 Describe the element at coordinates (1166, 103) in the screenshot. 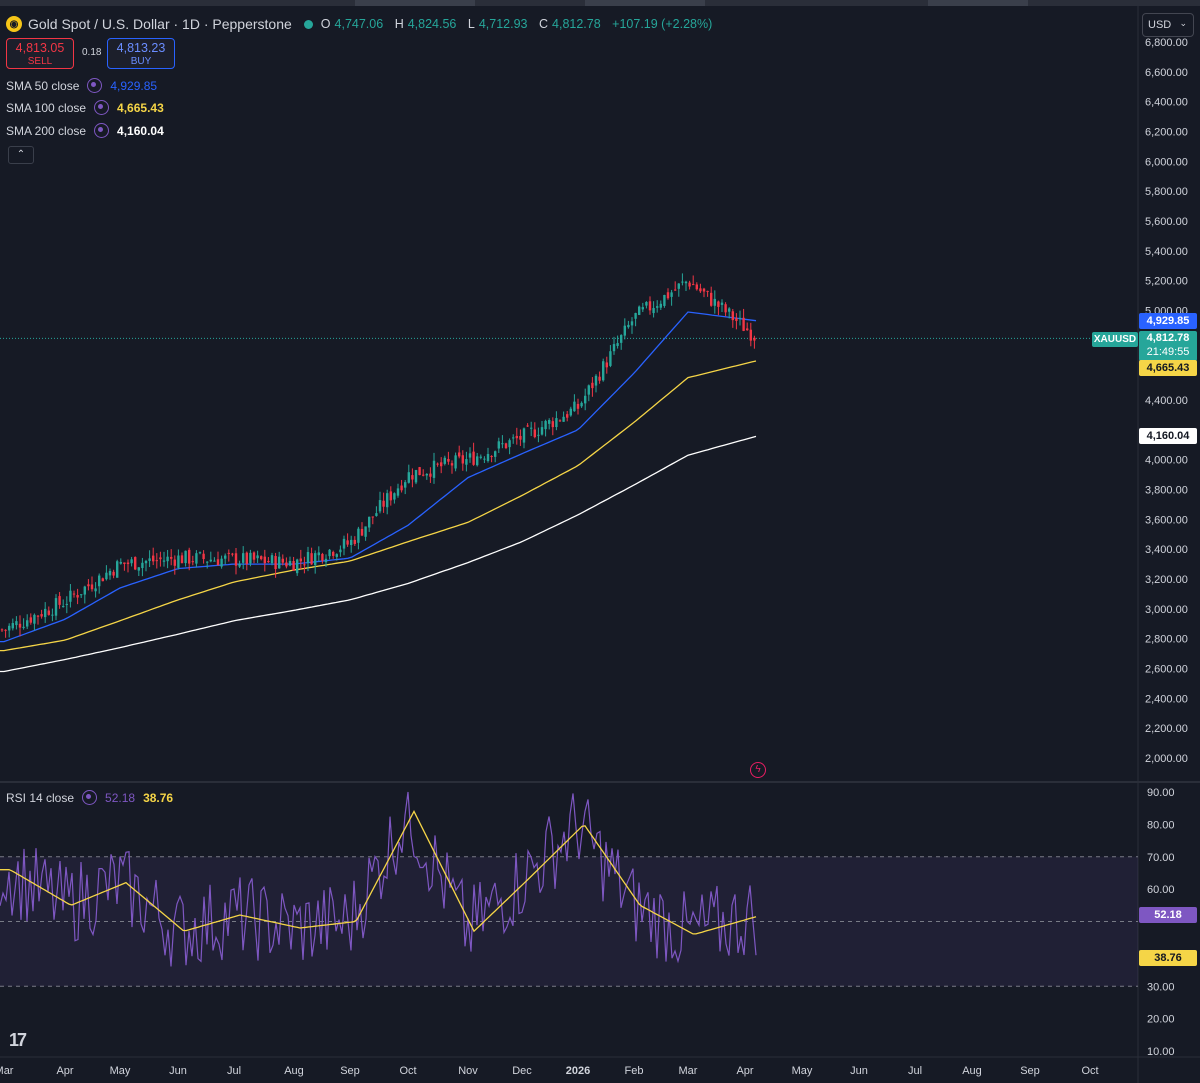

I see `price-axis-label: 6,400.00` at that location.